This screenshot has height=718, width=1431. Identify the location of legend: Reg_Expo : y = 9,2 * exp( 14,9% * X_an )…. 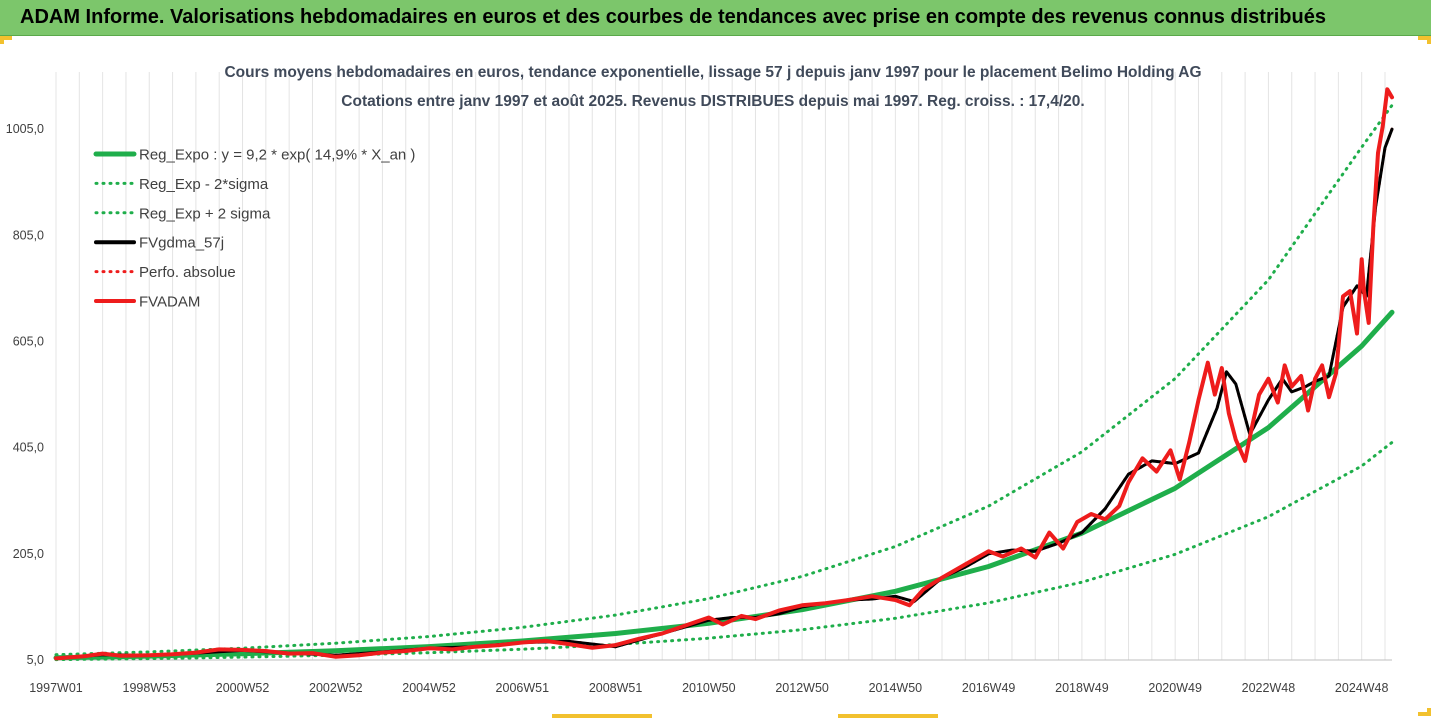
(254, 229).